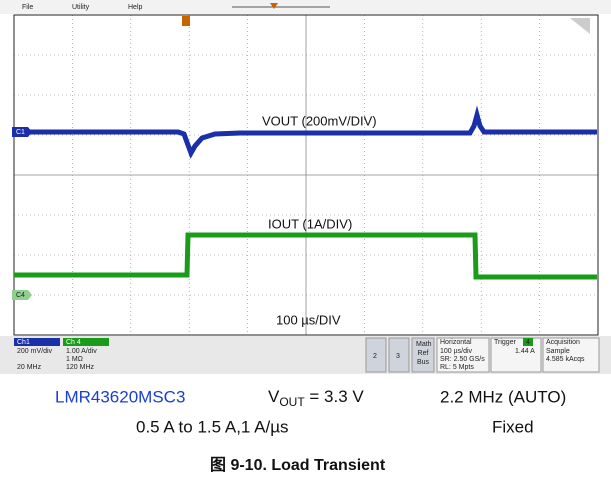  Describe the element at coordinates (565, 359) in the screenshot. I see `panel-line: 4.585 kAcqs` at that location.